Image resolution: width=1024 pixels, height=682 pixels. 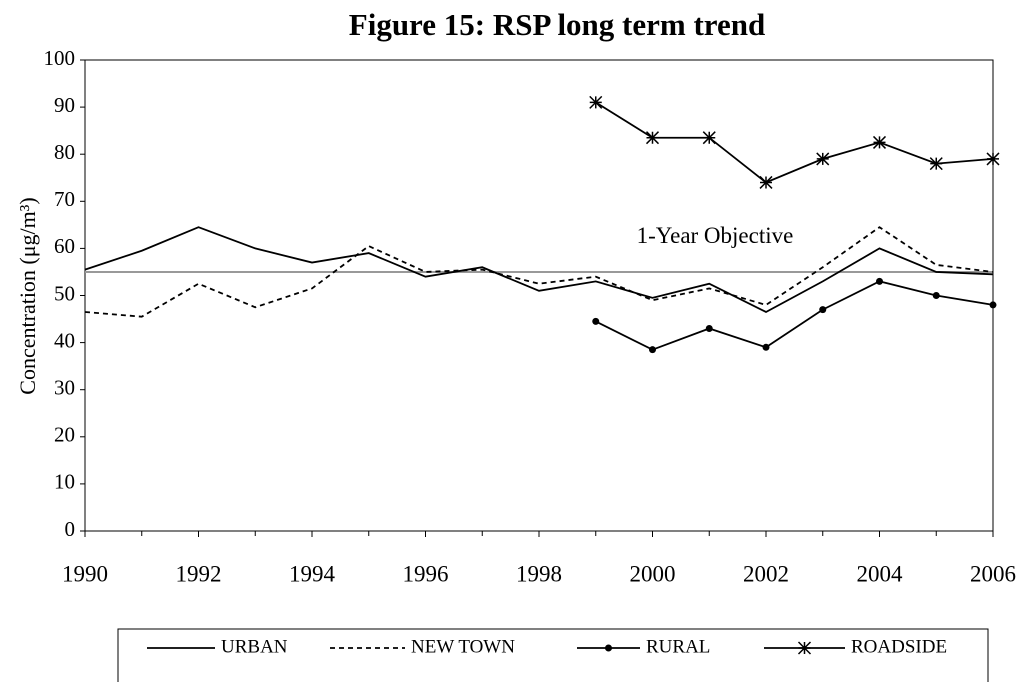 I want to click on y-tick-label: 70, so click(x=64, y=199).